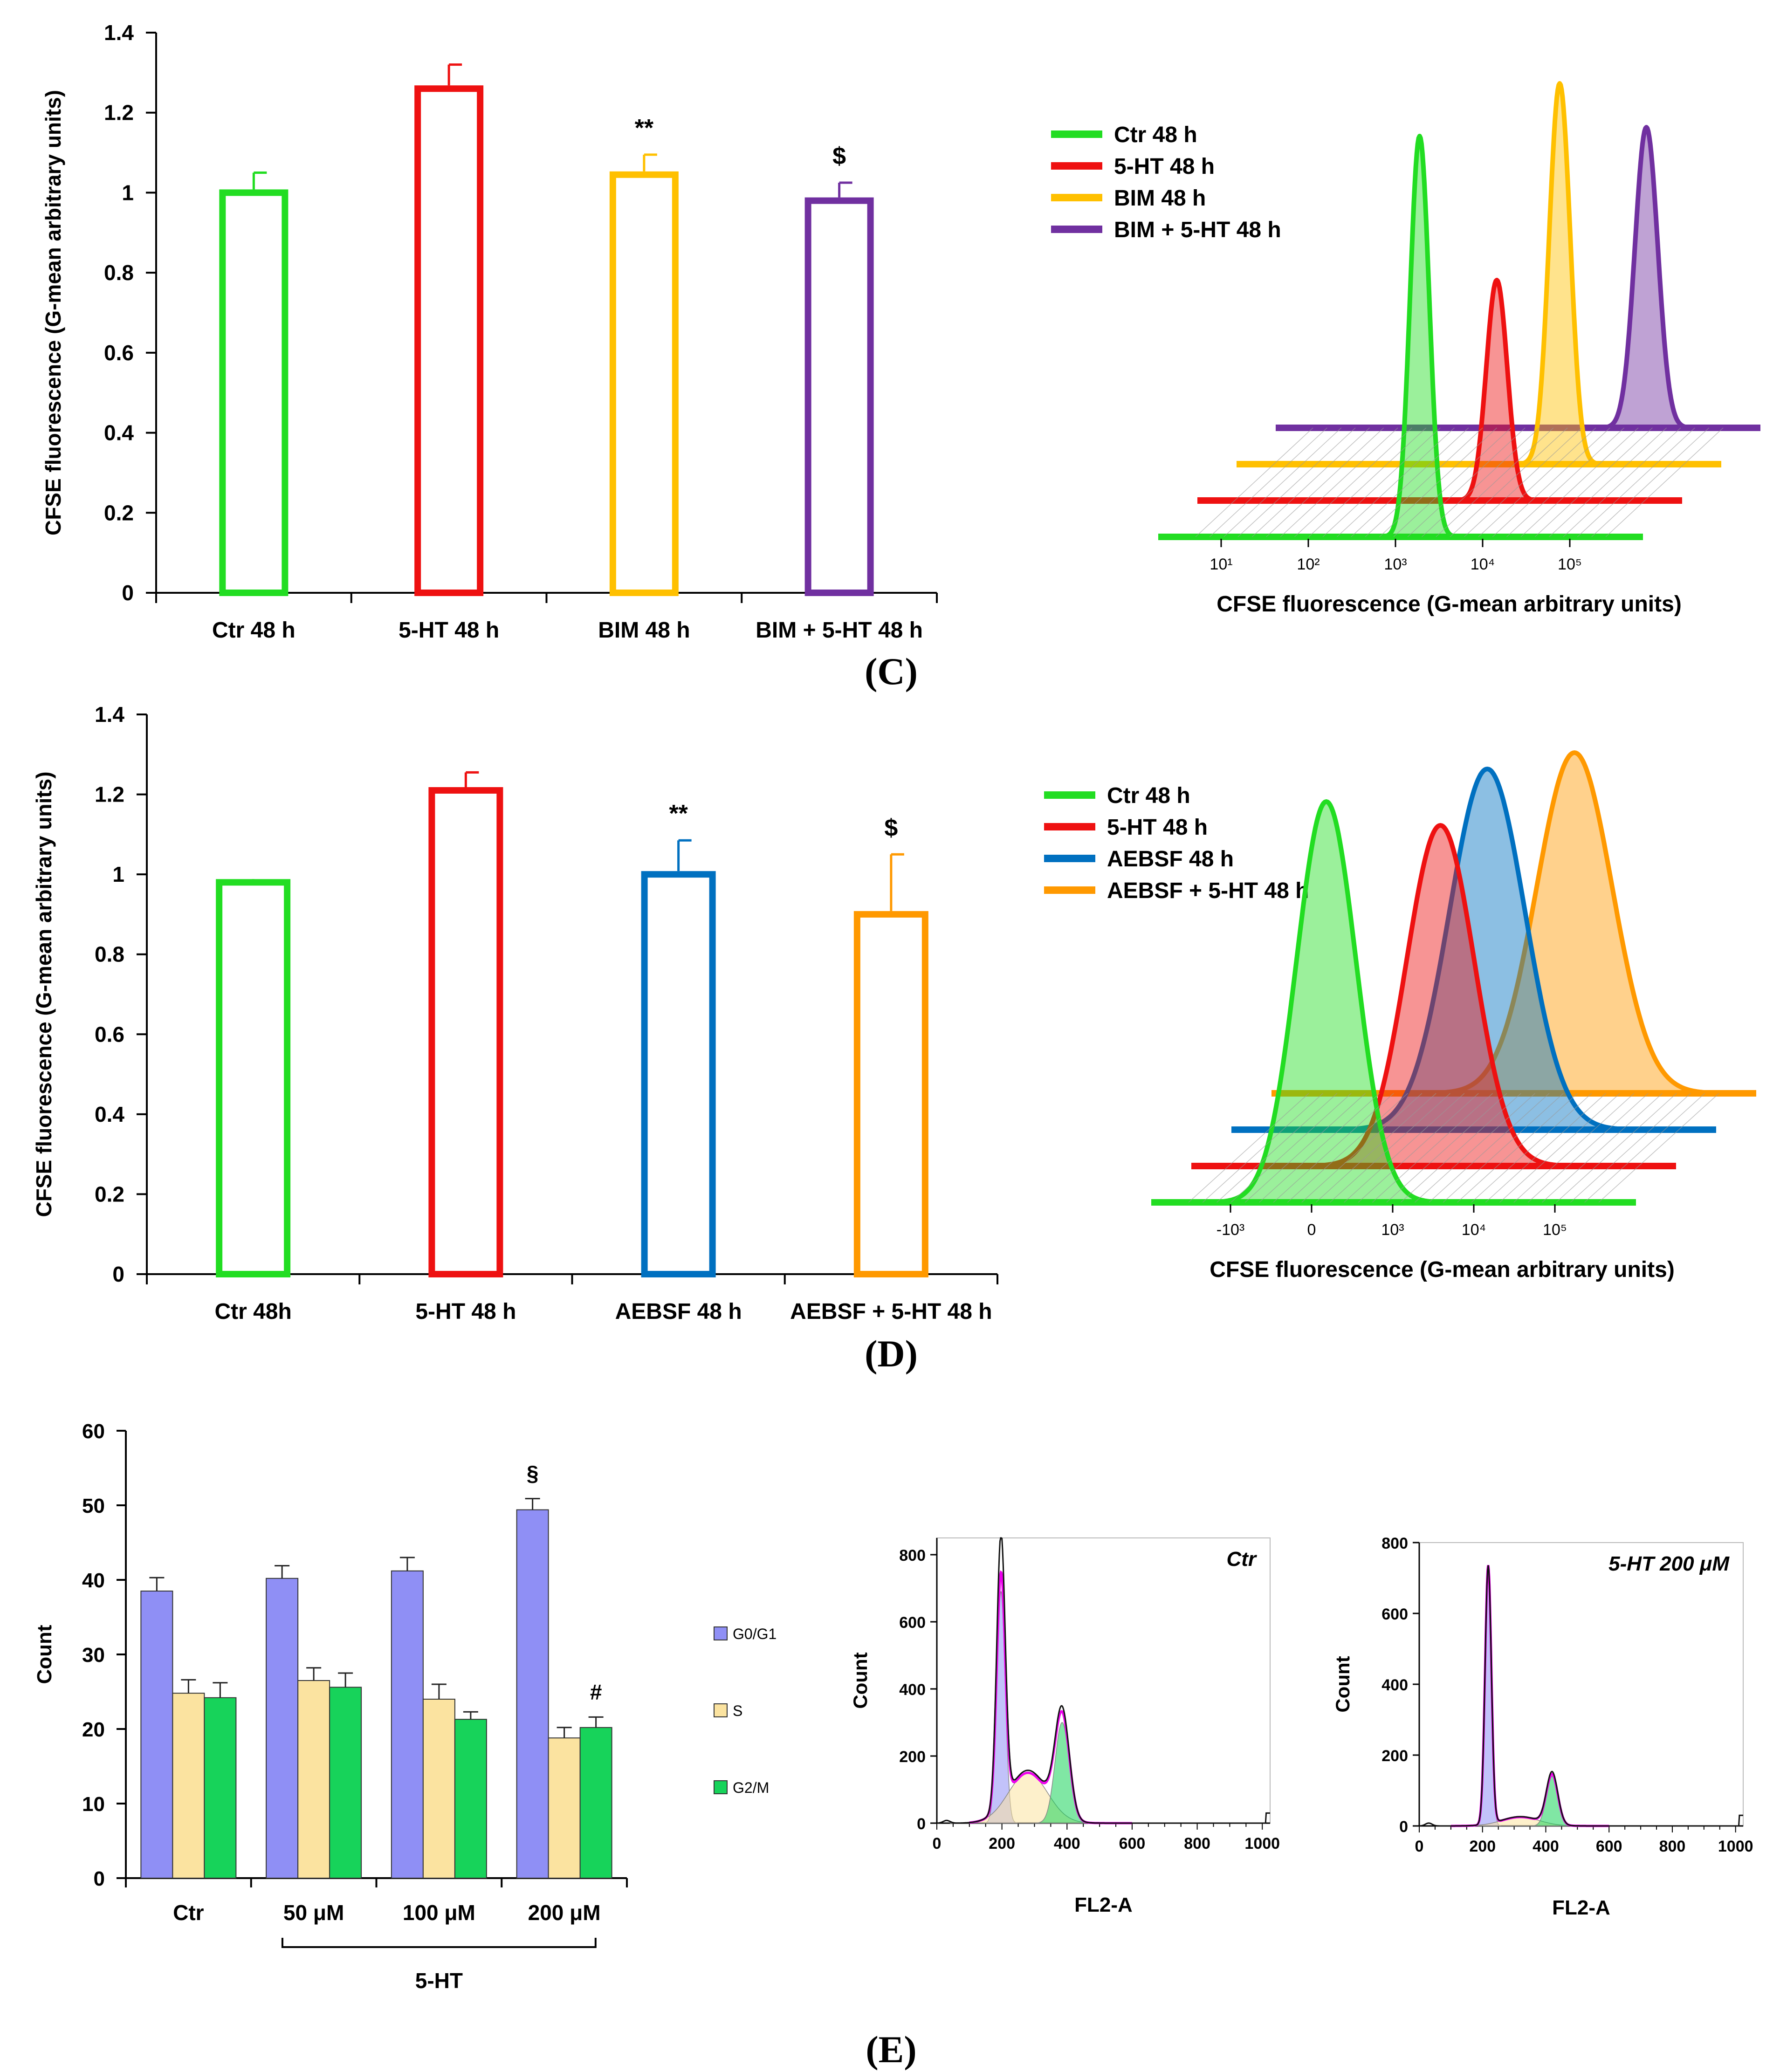 The image size is (1780, 2072). What do you see at coordinates (533, 1473) in the screenshot?
I see `significance-marker: §` at bounding box center [533, 1473].